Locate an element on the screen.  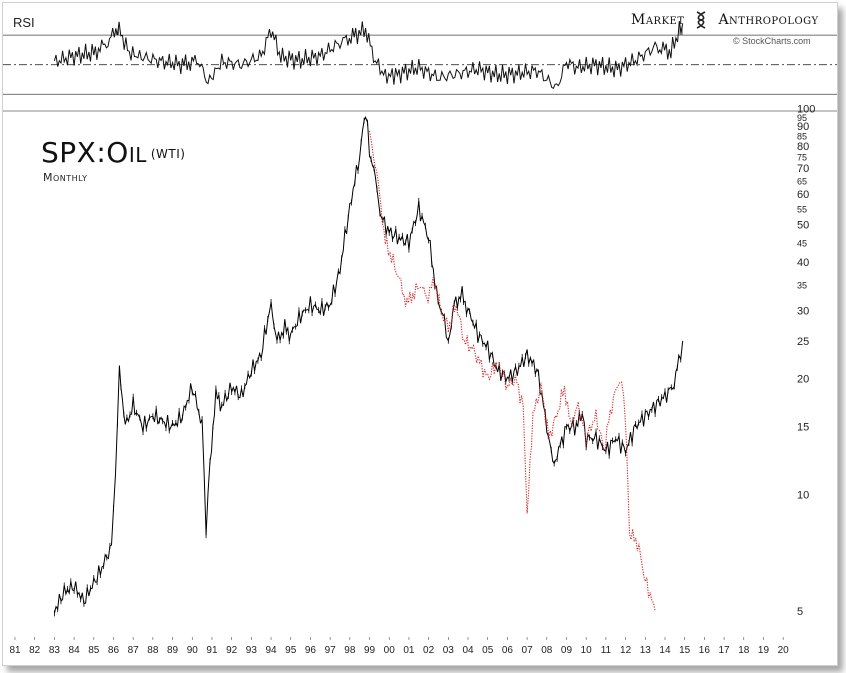
x-tick-label: 20 is located at coordinates (784, 650).